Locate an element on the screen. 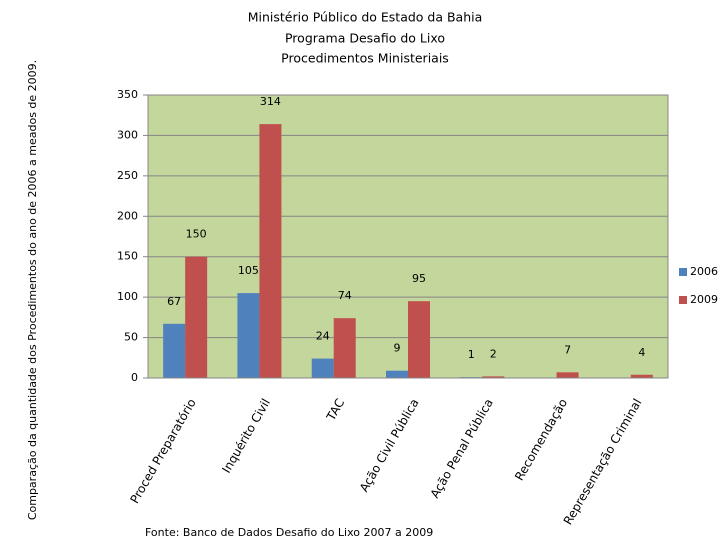 This screenshot has height=540, width=720. y-tick-label: 0 is located at coordinates (134, 377).